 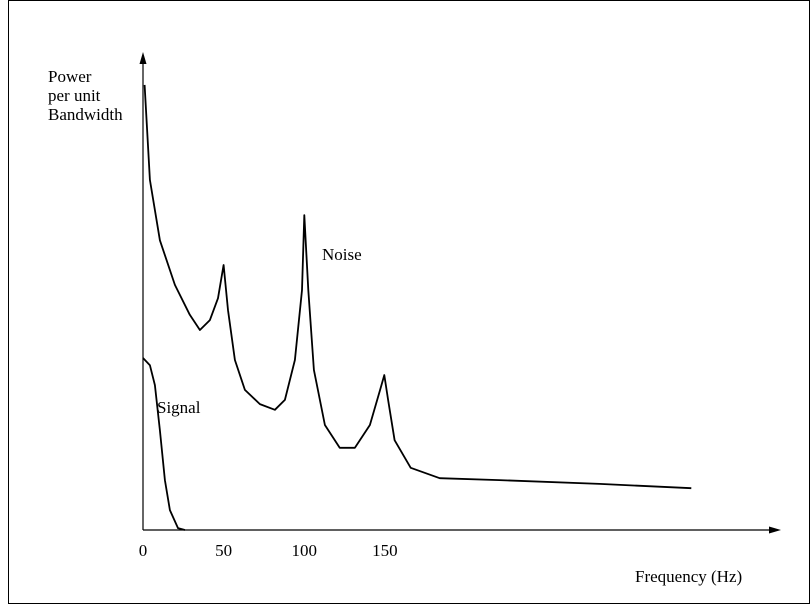 What do you see at coordinates (179, 407) in the screenshot?
I see `series-label: Signal` at bounding box center [179, 407].